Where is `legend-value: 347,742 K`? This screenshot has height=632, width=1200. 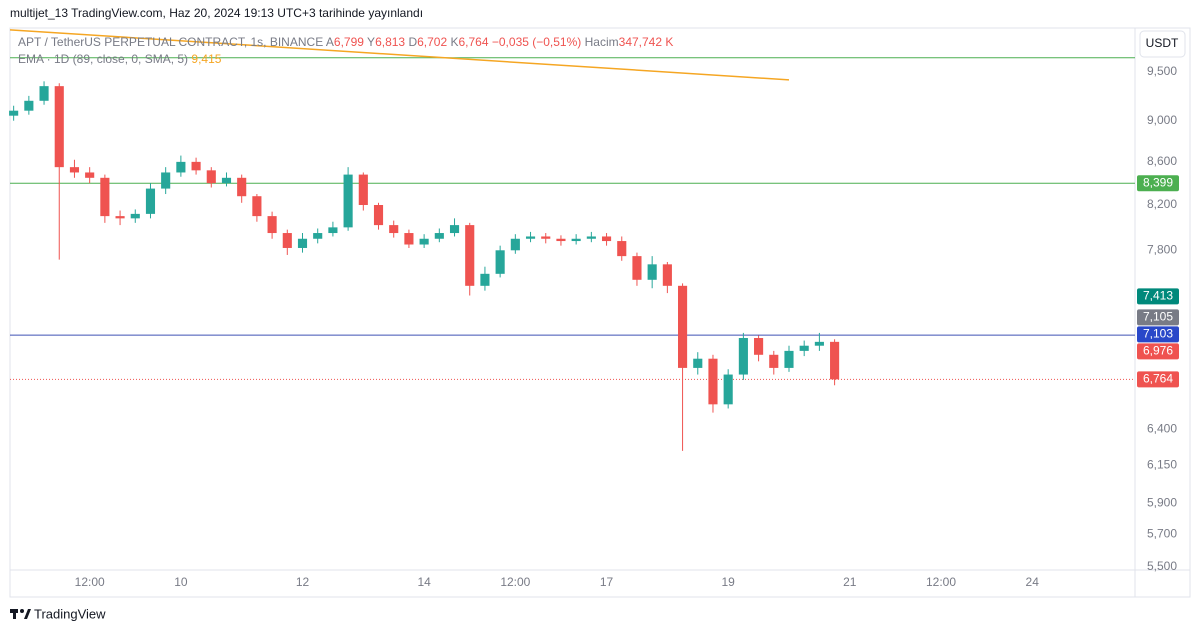 legend-value: 347,742 K is located at coordinates (646, 42).